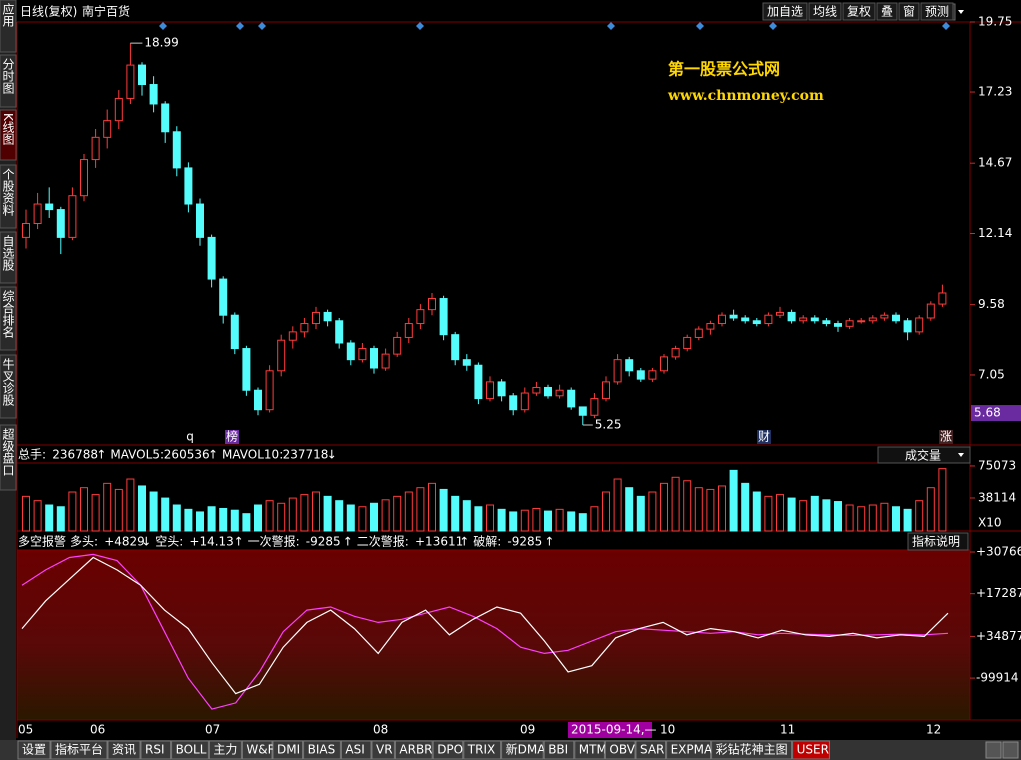 This screenshot has width=1021, height=760. I want to click on sidebar-label: 分时图, so click(8, 76).